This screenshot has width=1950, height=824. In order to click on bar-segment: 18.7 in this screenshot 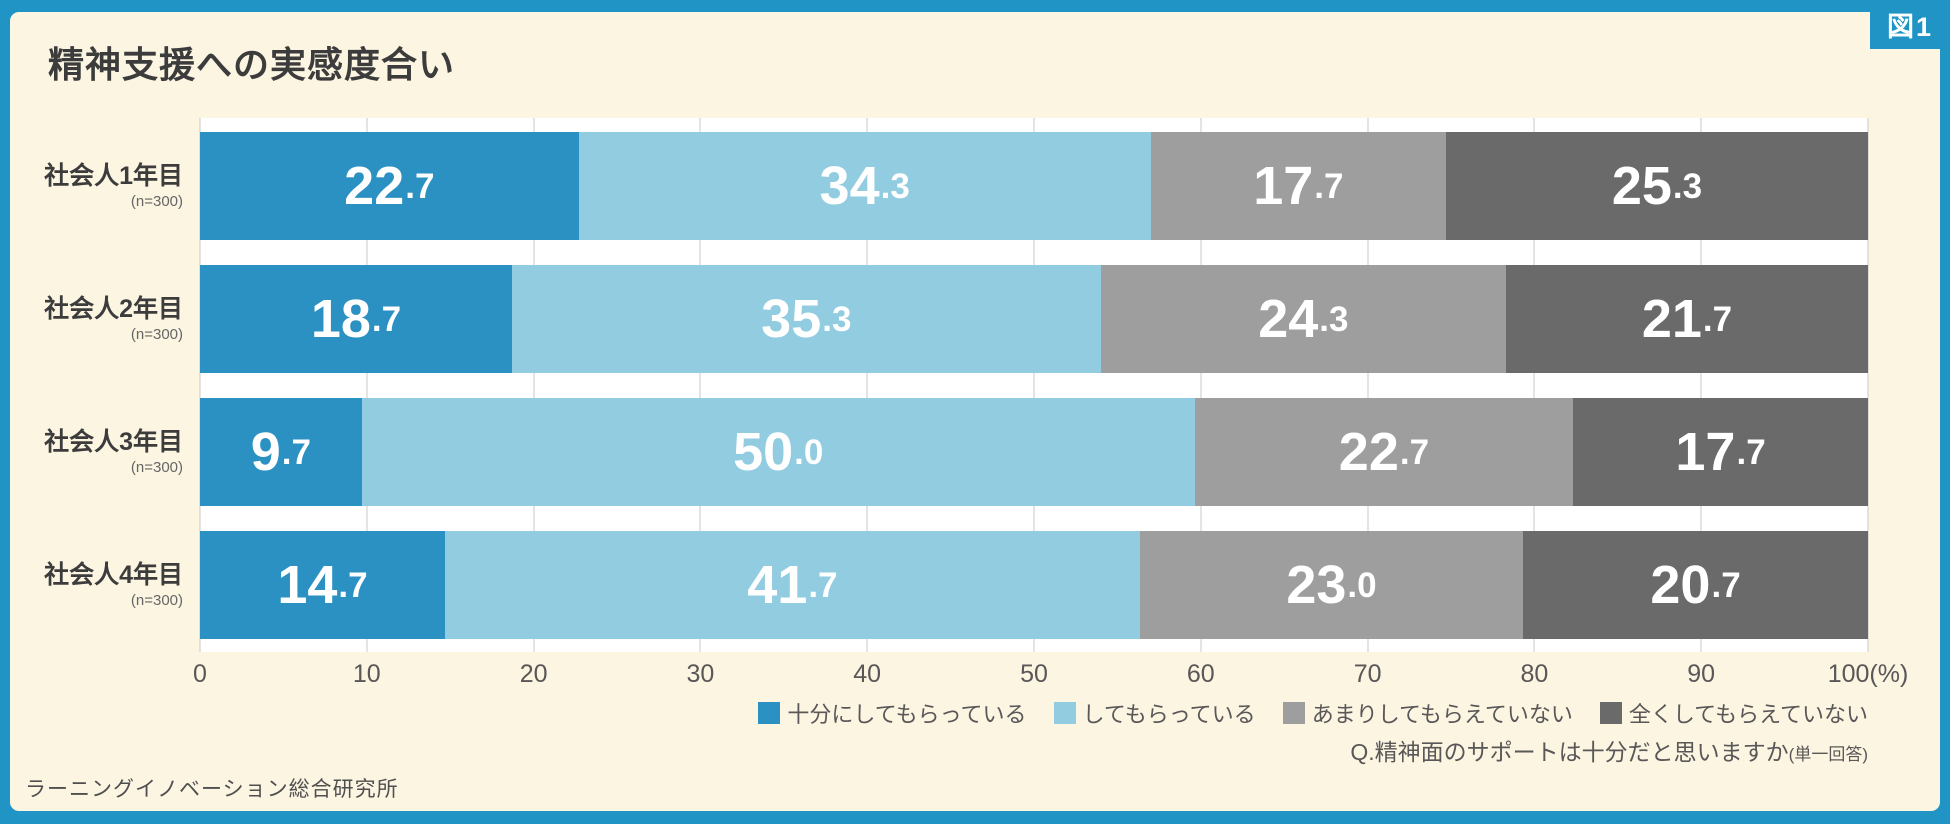, I will do `click(356, 319)`.